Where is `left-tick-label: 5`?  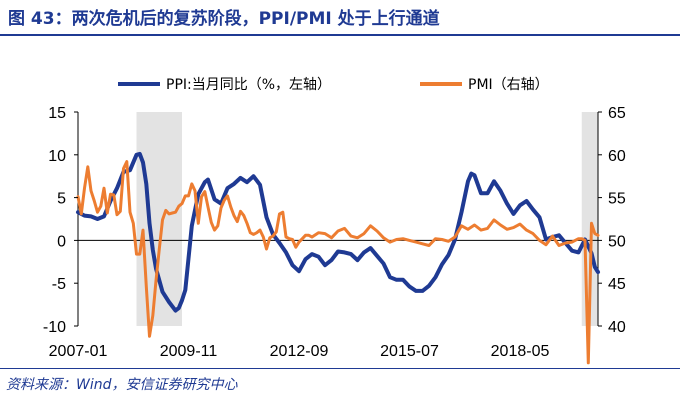
left-tick-label: 5 is located at coordinates (61, 199).